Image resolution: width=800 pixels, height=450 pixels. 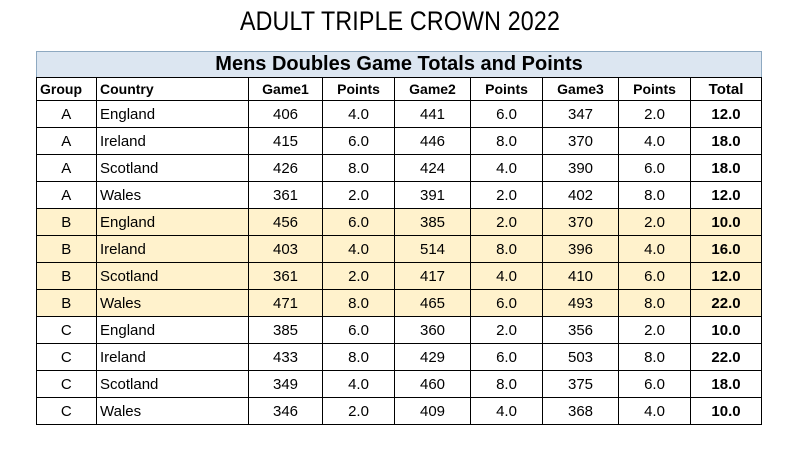 I want to click on game1-cell: 415, so click(x=285, y=141).